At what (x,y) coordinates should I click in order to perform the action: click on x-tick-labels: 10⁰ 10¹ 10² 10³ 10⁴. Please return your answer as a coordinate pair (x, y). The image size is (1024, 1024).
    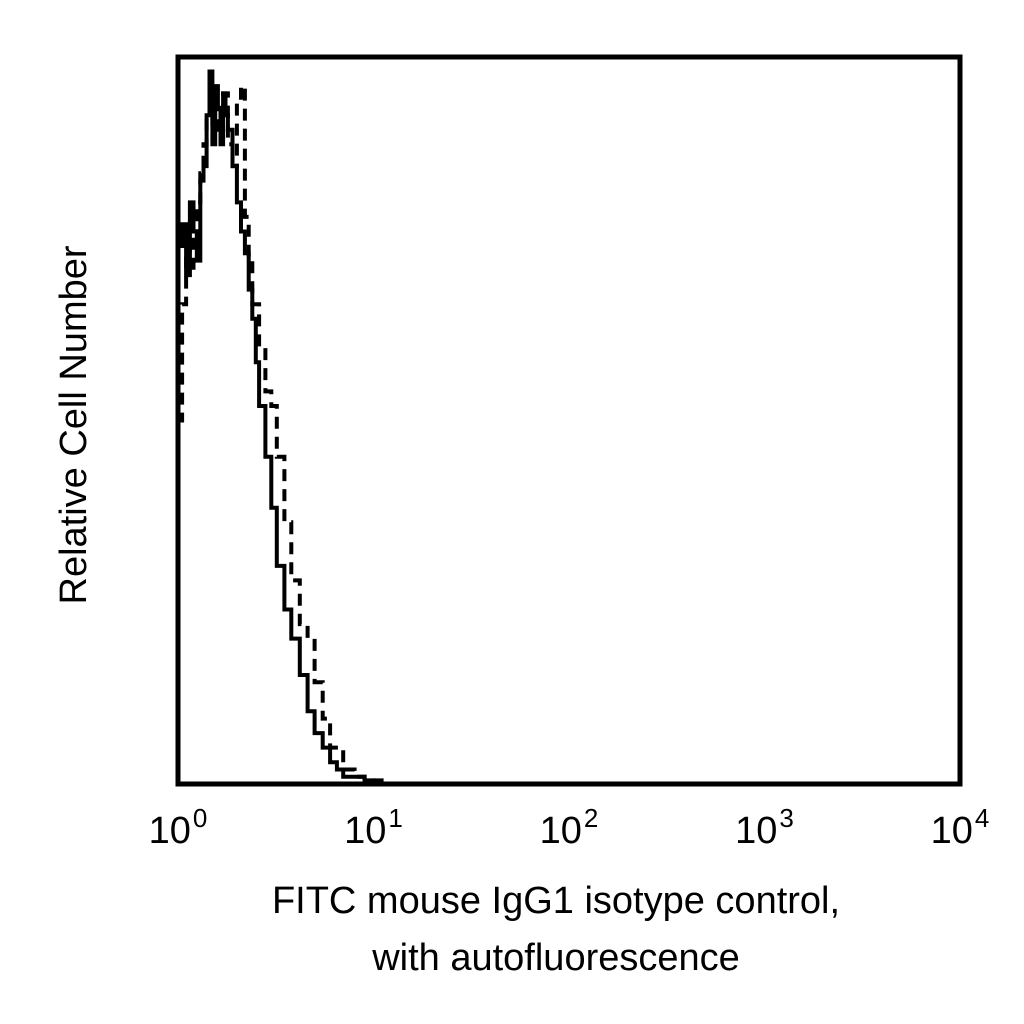
    Looking at the image, I should click on (569, 827).